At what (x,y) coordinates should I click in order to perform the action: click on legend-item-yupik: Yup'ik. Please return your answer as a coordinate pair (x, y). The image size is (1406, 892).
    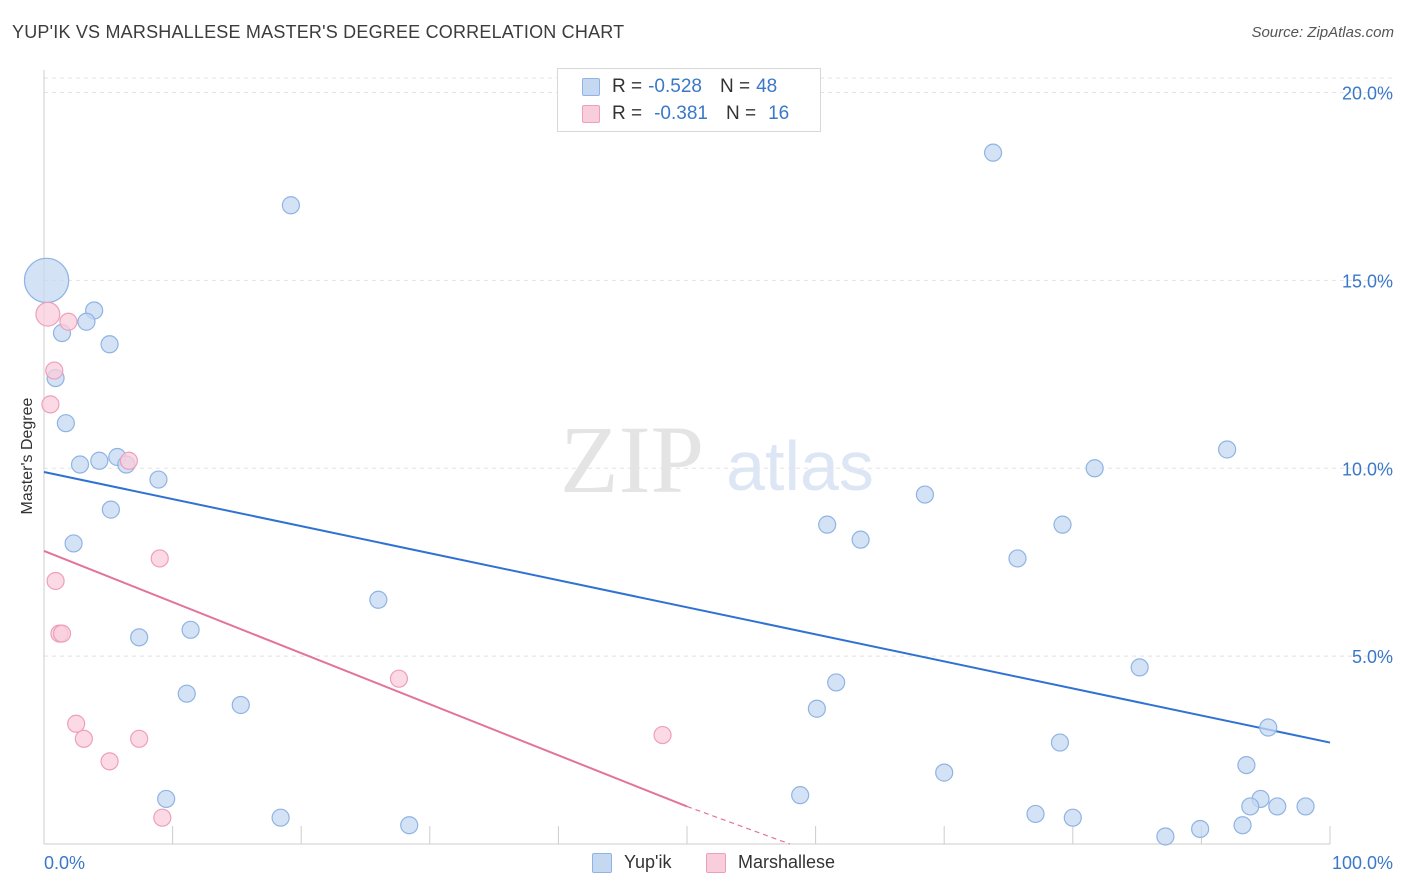
    Looking at the image, I should click on (631, 862).